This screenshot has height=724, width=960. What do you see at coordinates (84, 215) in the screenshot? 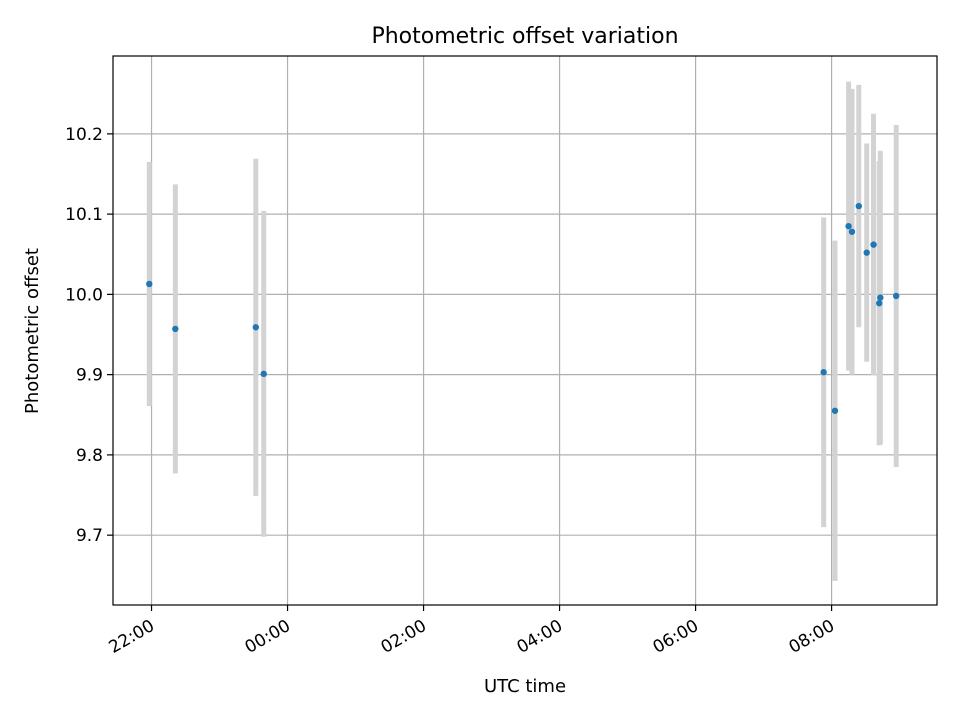
I see `y-tick-label: 10.1` at bounding box center [84, 215].